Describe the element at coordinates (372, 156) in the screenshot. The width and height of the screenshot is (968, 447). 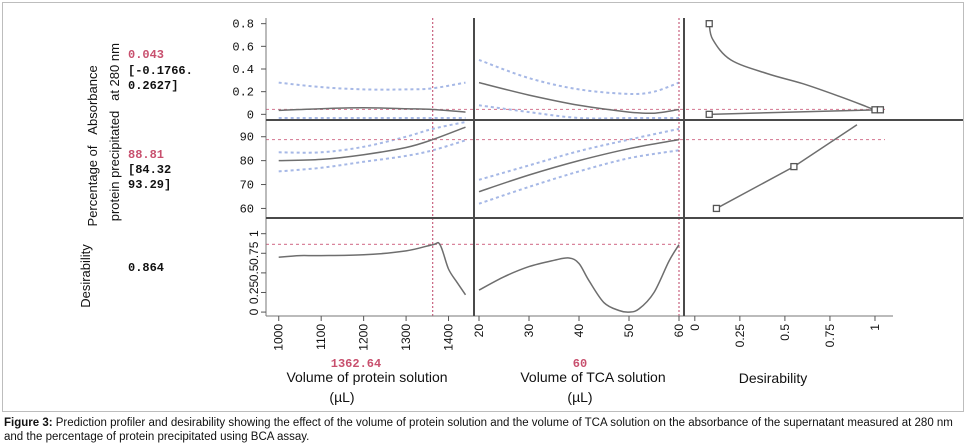
I see `precip-protein-ci-ci-lower` at that location.